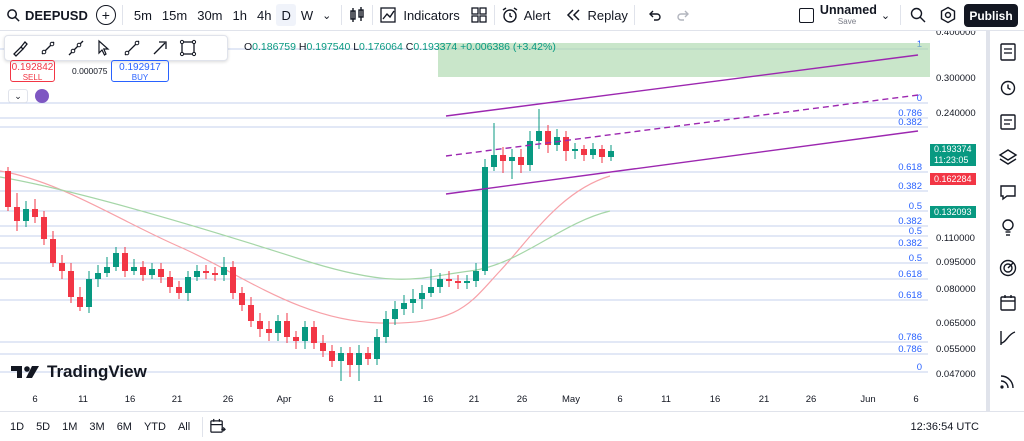 This screenshot has height=441, width=1024. Describe the element at coordinates (479, 15) in the screenshot. I see `templates-button` at that location.